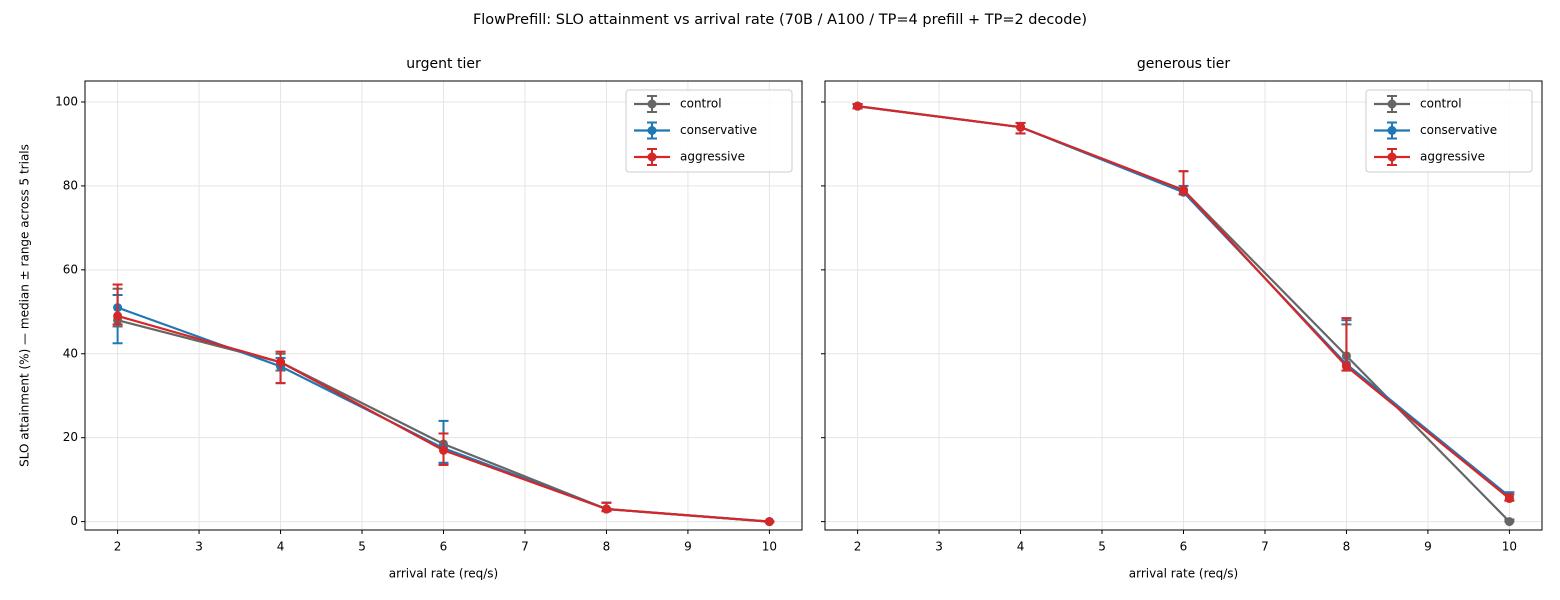  What do you see at coordinates (70, 353) in the screenshot?
I see `y-tick-label: 40` at bounding box center [70, 353].